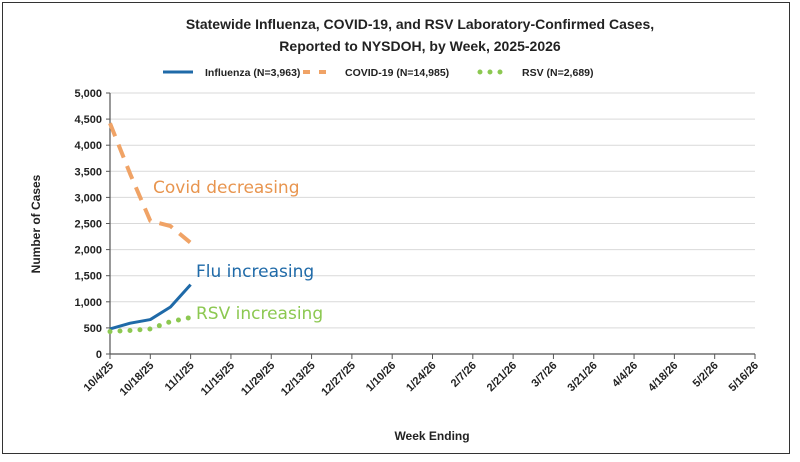 This screenshot has height=462, width=800. I want to click on series-group, so click(150, 228).